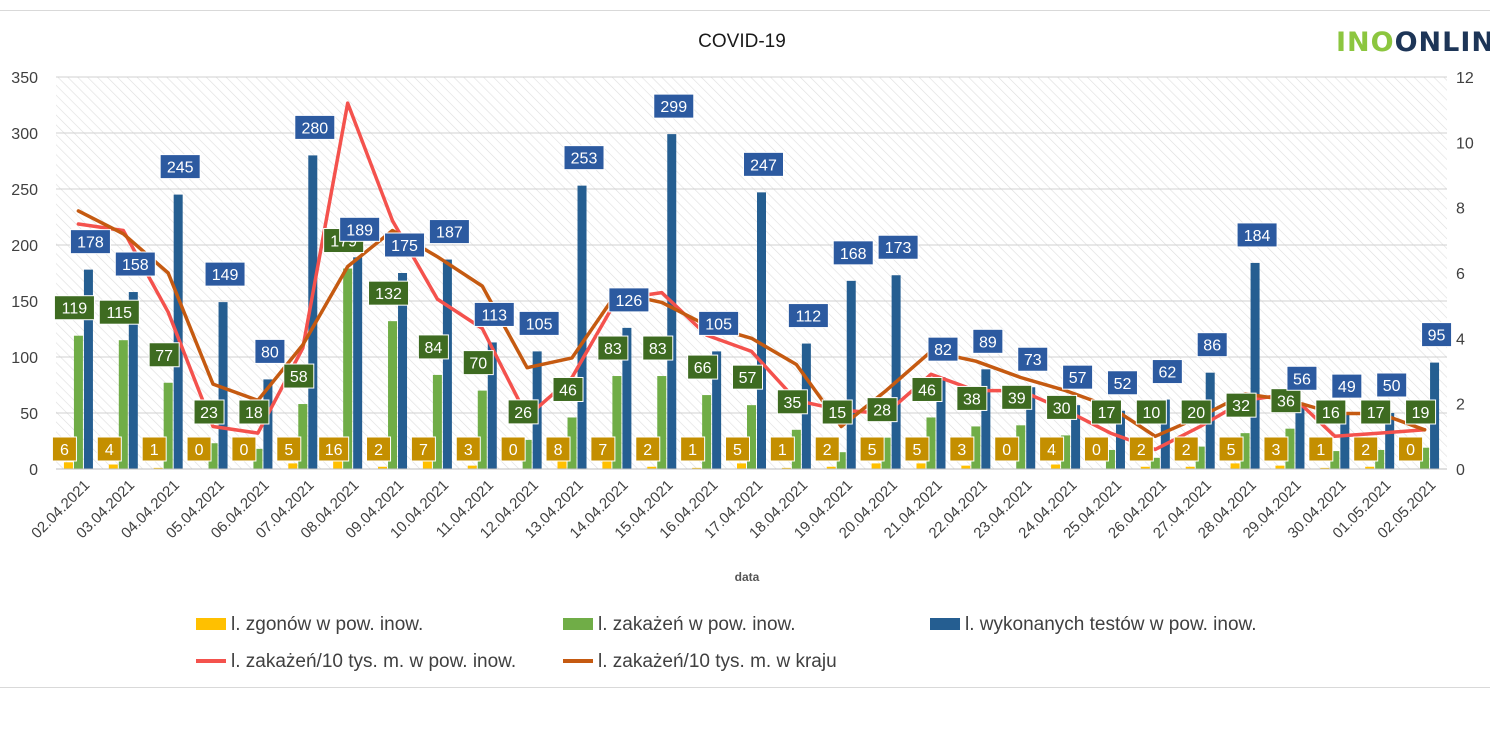 The height and width of the screenshot is (736, 1490). I want to click on data-label-tests: 184, so click(1257, 236).